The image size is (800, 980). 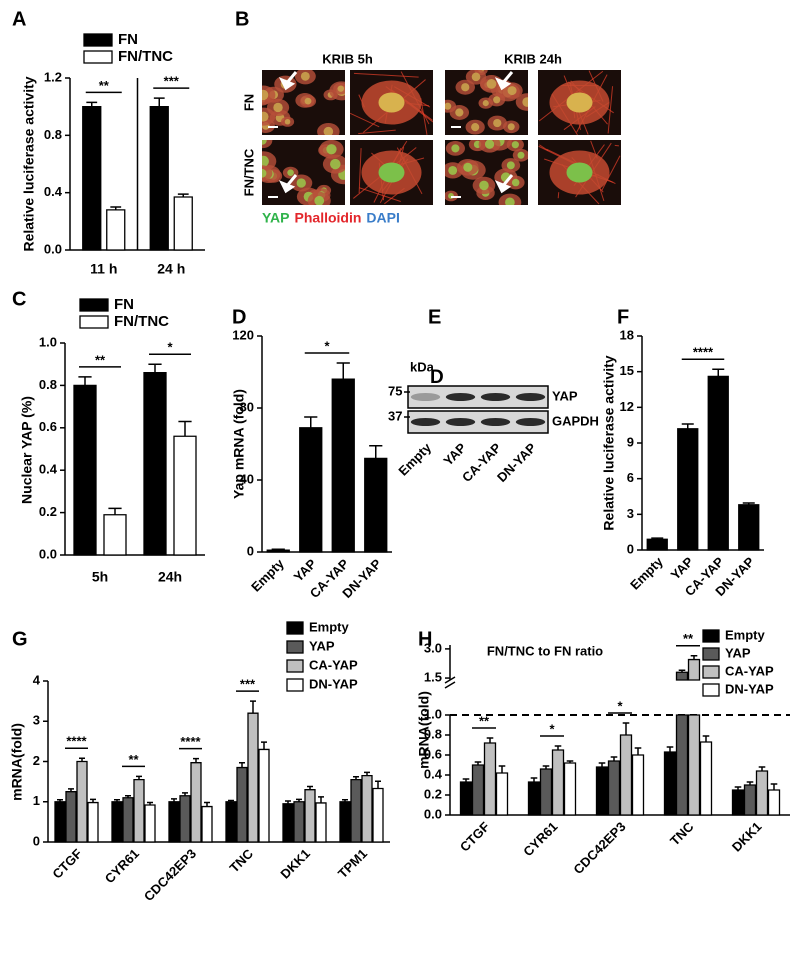 What do you see at coordinates (627, 370) in the screenshot?
I see `y-tick-label: 15` at bounding box center [627, 370].